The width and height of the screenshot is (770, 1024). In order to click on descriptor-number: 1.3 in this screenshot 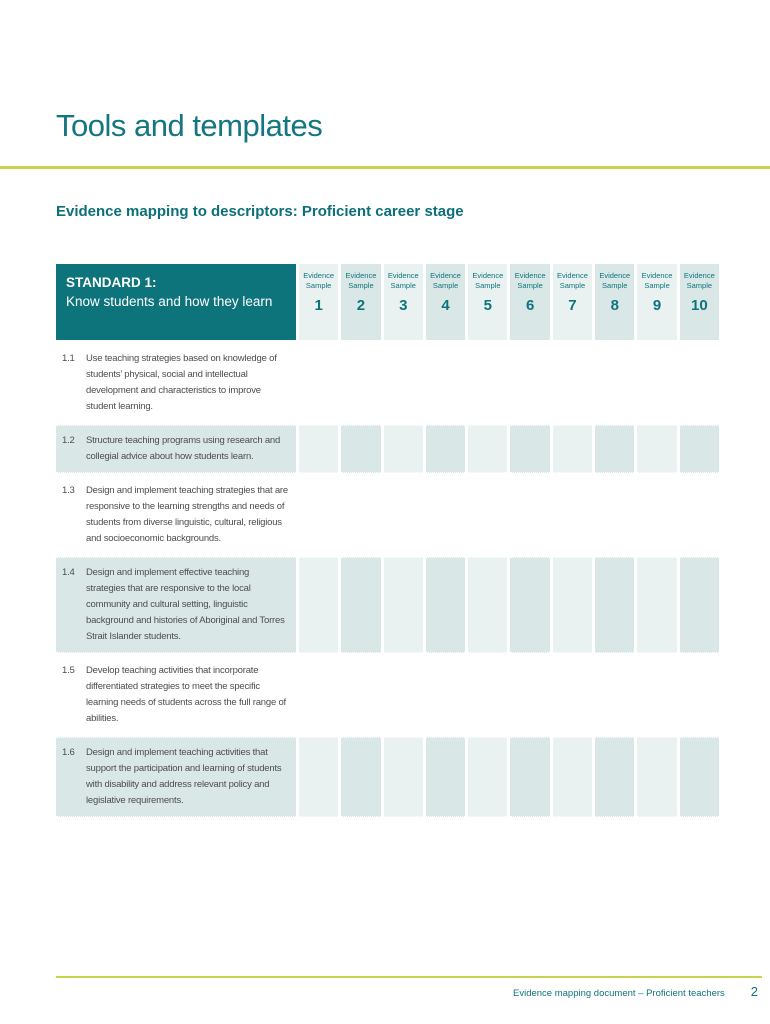, I will do `click(68, 490)`.